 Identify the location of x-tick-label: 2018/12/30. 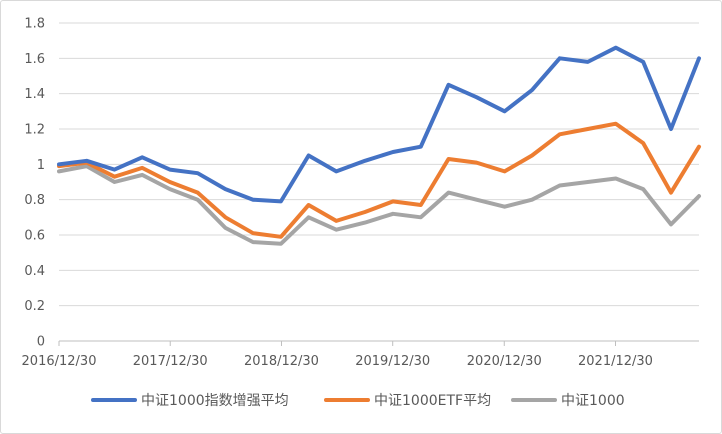
(281, 361).